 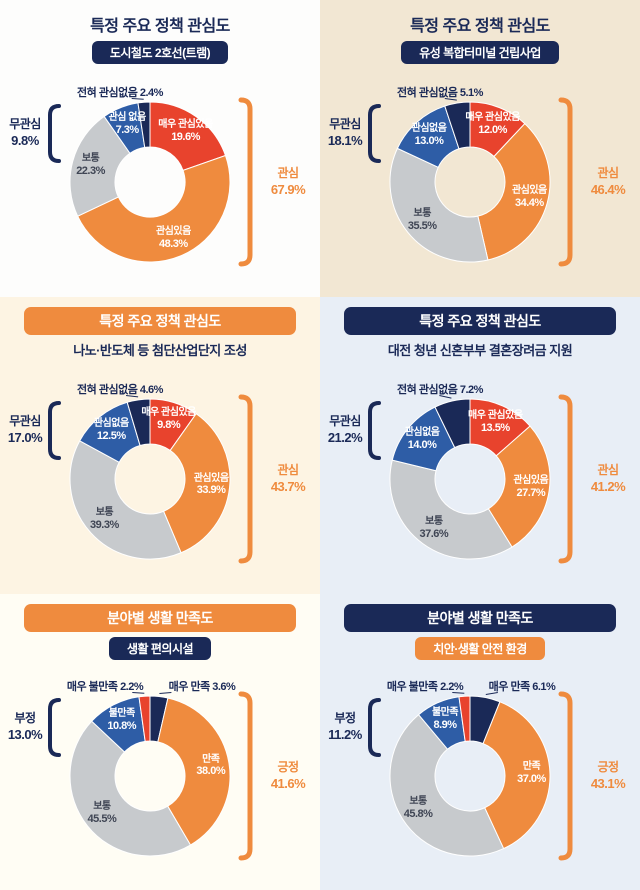 I want to click on segment-label: 불만족 8.9%, so click(x=445, y=719).